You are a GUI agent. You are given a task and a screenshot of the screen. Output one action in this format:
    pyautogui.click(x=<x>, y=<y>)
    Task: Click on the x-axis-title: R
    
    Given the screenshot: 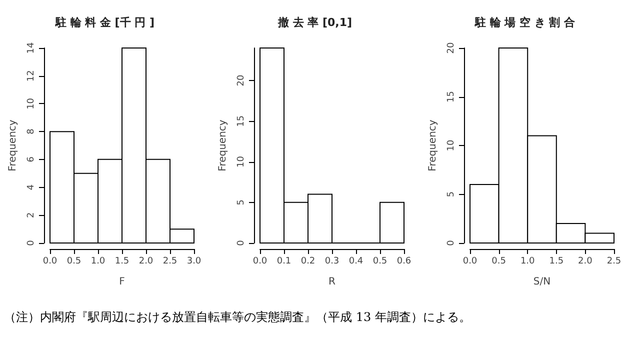 What is the action you would take?
    pyautogui.click(x=332, y=282)
    